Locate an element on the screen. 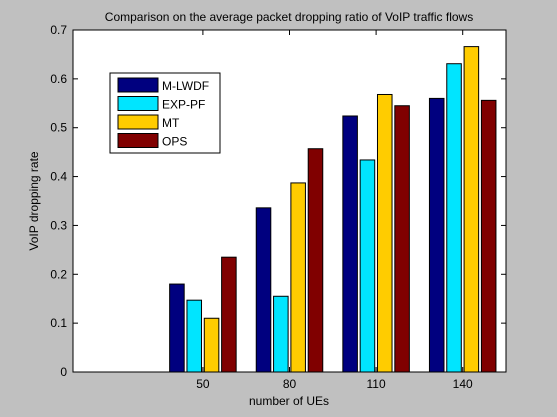 The image size is (557, 417). y-tick-label: 0.7 is located at coordinates (58, 30).